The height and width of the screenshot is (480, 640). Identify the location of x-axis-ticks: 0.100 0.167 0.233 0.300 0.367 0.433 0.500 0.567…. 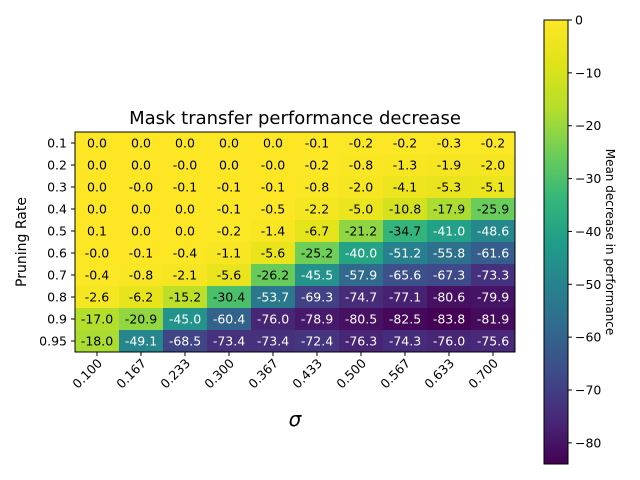
(285, 371).